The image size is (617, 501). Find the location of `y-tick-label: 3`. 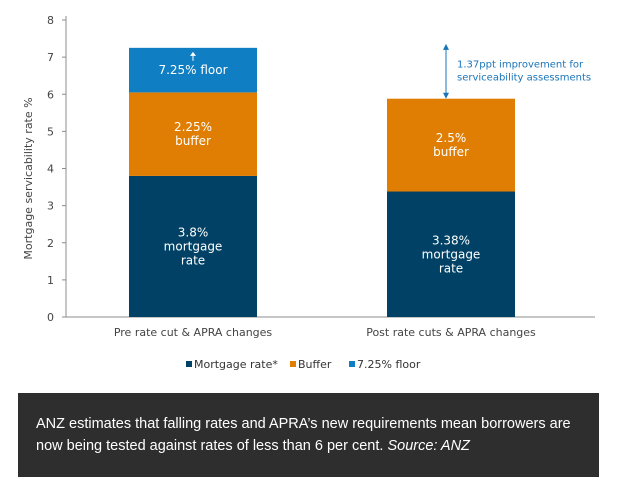

y-tick-label: 3 is located at coordinates (50, 206).